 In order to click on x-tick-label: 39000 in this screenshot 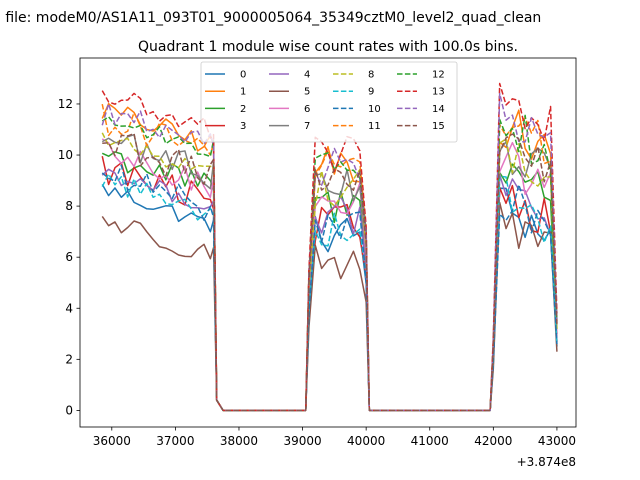, I will do `click(302, 441)`.